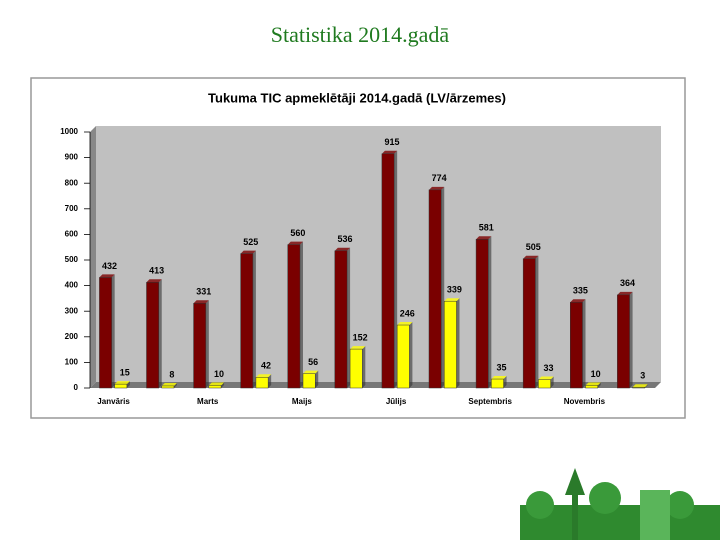 The height and width of the screenshot is (545, 720). I want to click on y-tick-label: 0, so click(76, 387).